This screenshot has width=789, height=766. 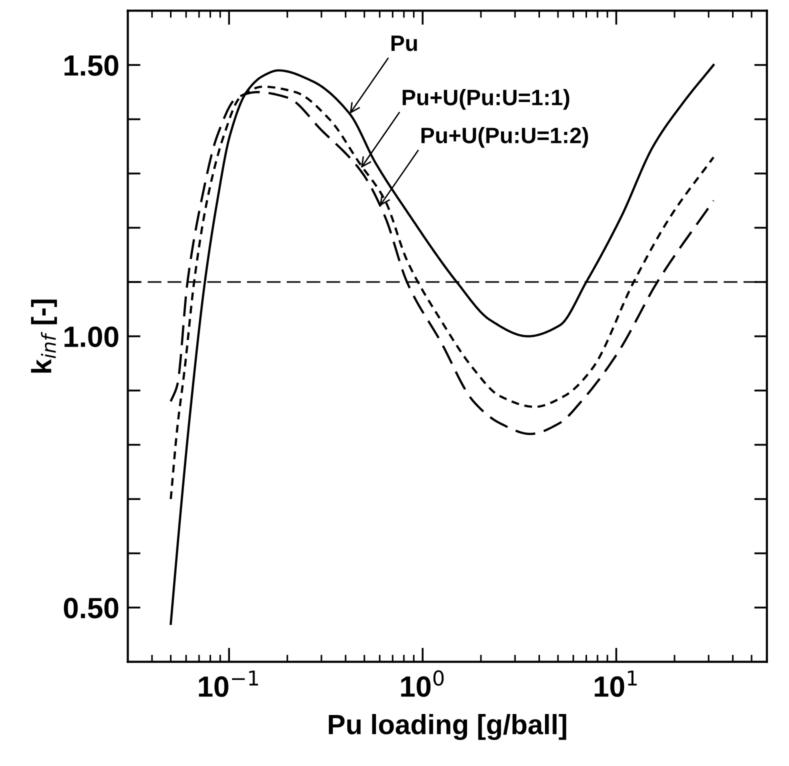 What do you see at coordinates (91, 608) in the screenshot?
I see `y-tick-label: 0.50` at bounding box center [91, 608].